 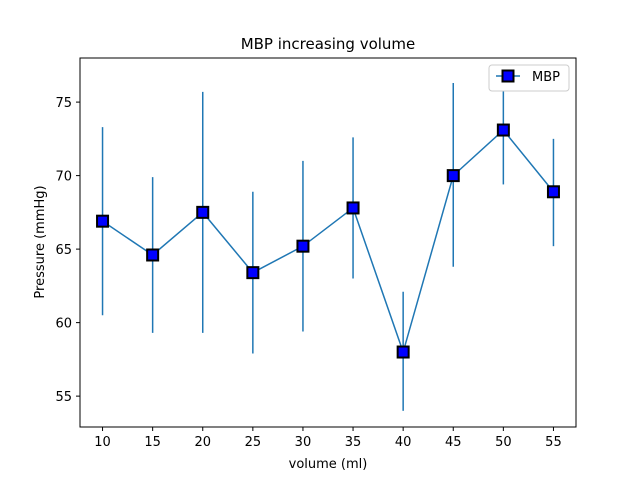 I want to click on y-tick-label: 65, so click(x=63, y=250).